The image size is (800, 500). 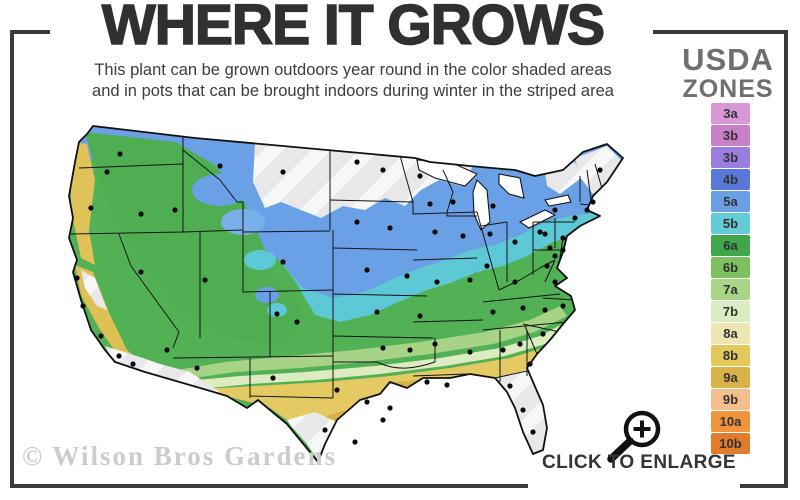 What do you see at coordinates (12, 259) in the screenshot?
I see `frame-border-left` at bounding box center [12, 259].